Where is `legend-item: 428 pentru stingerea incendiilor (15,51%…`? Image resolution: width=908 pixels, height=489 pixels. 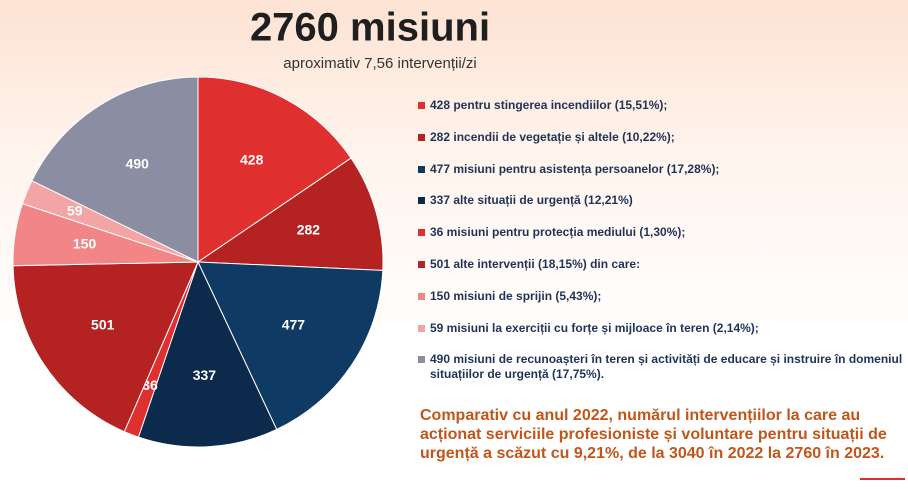 legend-item: 428 pentru stingerea incendiilor (15,51%… is located at coordinates (660, 105).